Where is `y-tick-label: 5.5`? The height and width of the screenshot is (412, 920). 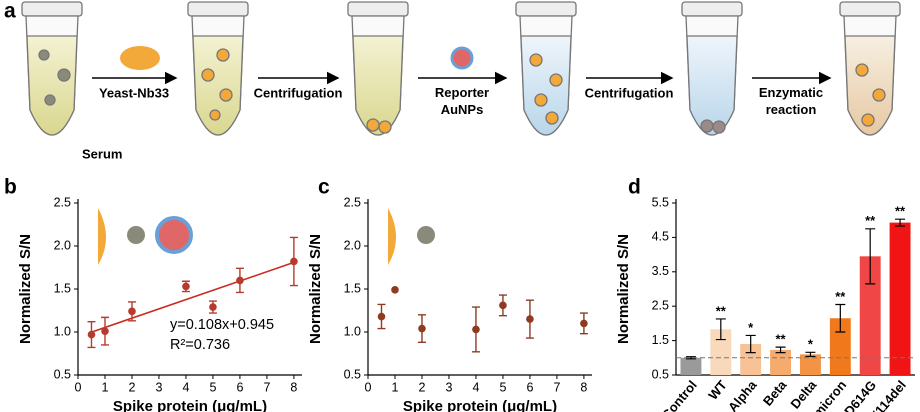
y-tick-label: 5.5 is located at coordinates (660, 202).